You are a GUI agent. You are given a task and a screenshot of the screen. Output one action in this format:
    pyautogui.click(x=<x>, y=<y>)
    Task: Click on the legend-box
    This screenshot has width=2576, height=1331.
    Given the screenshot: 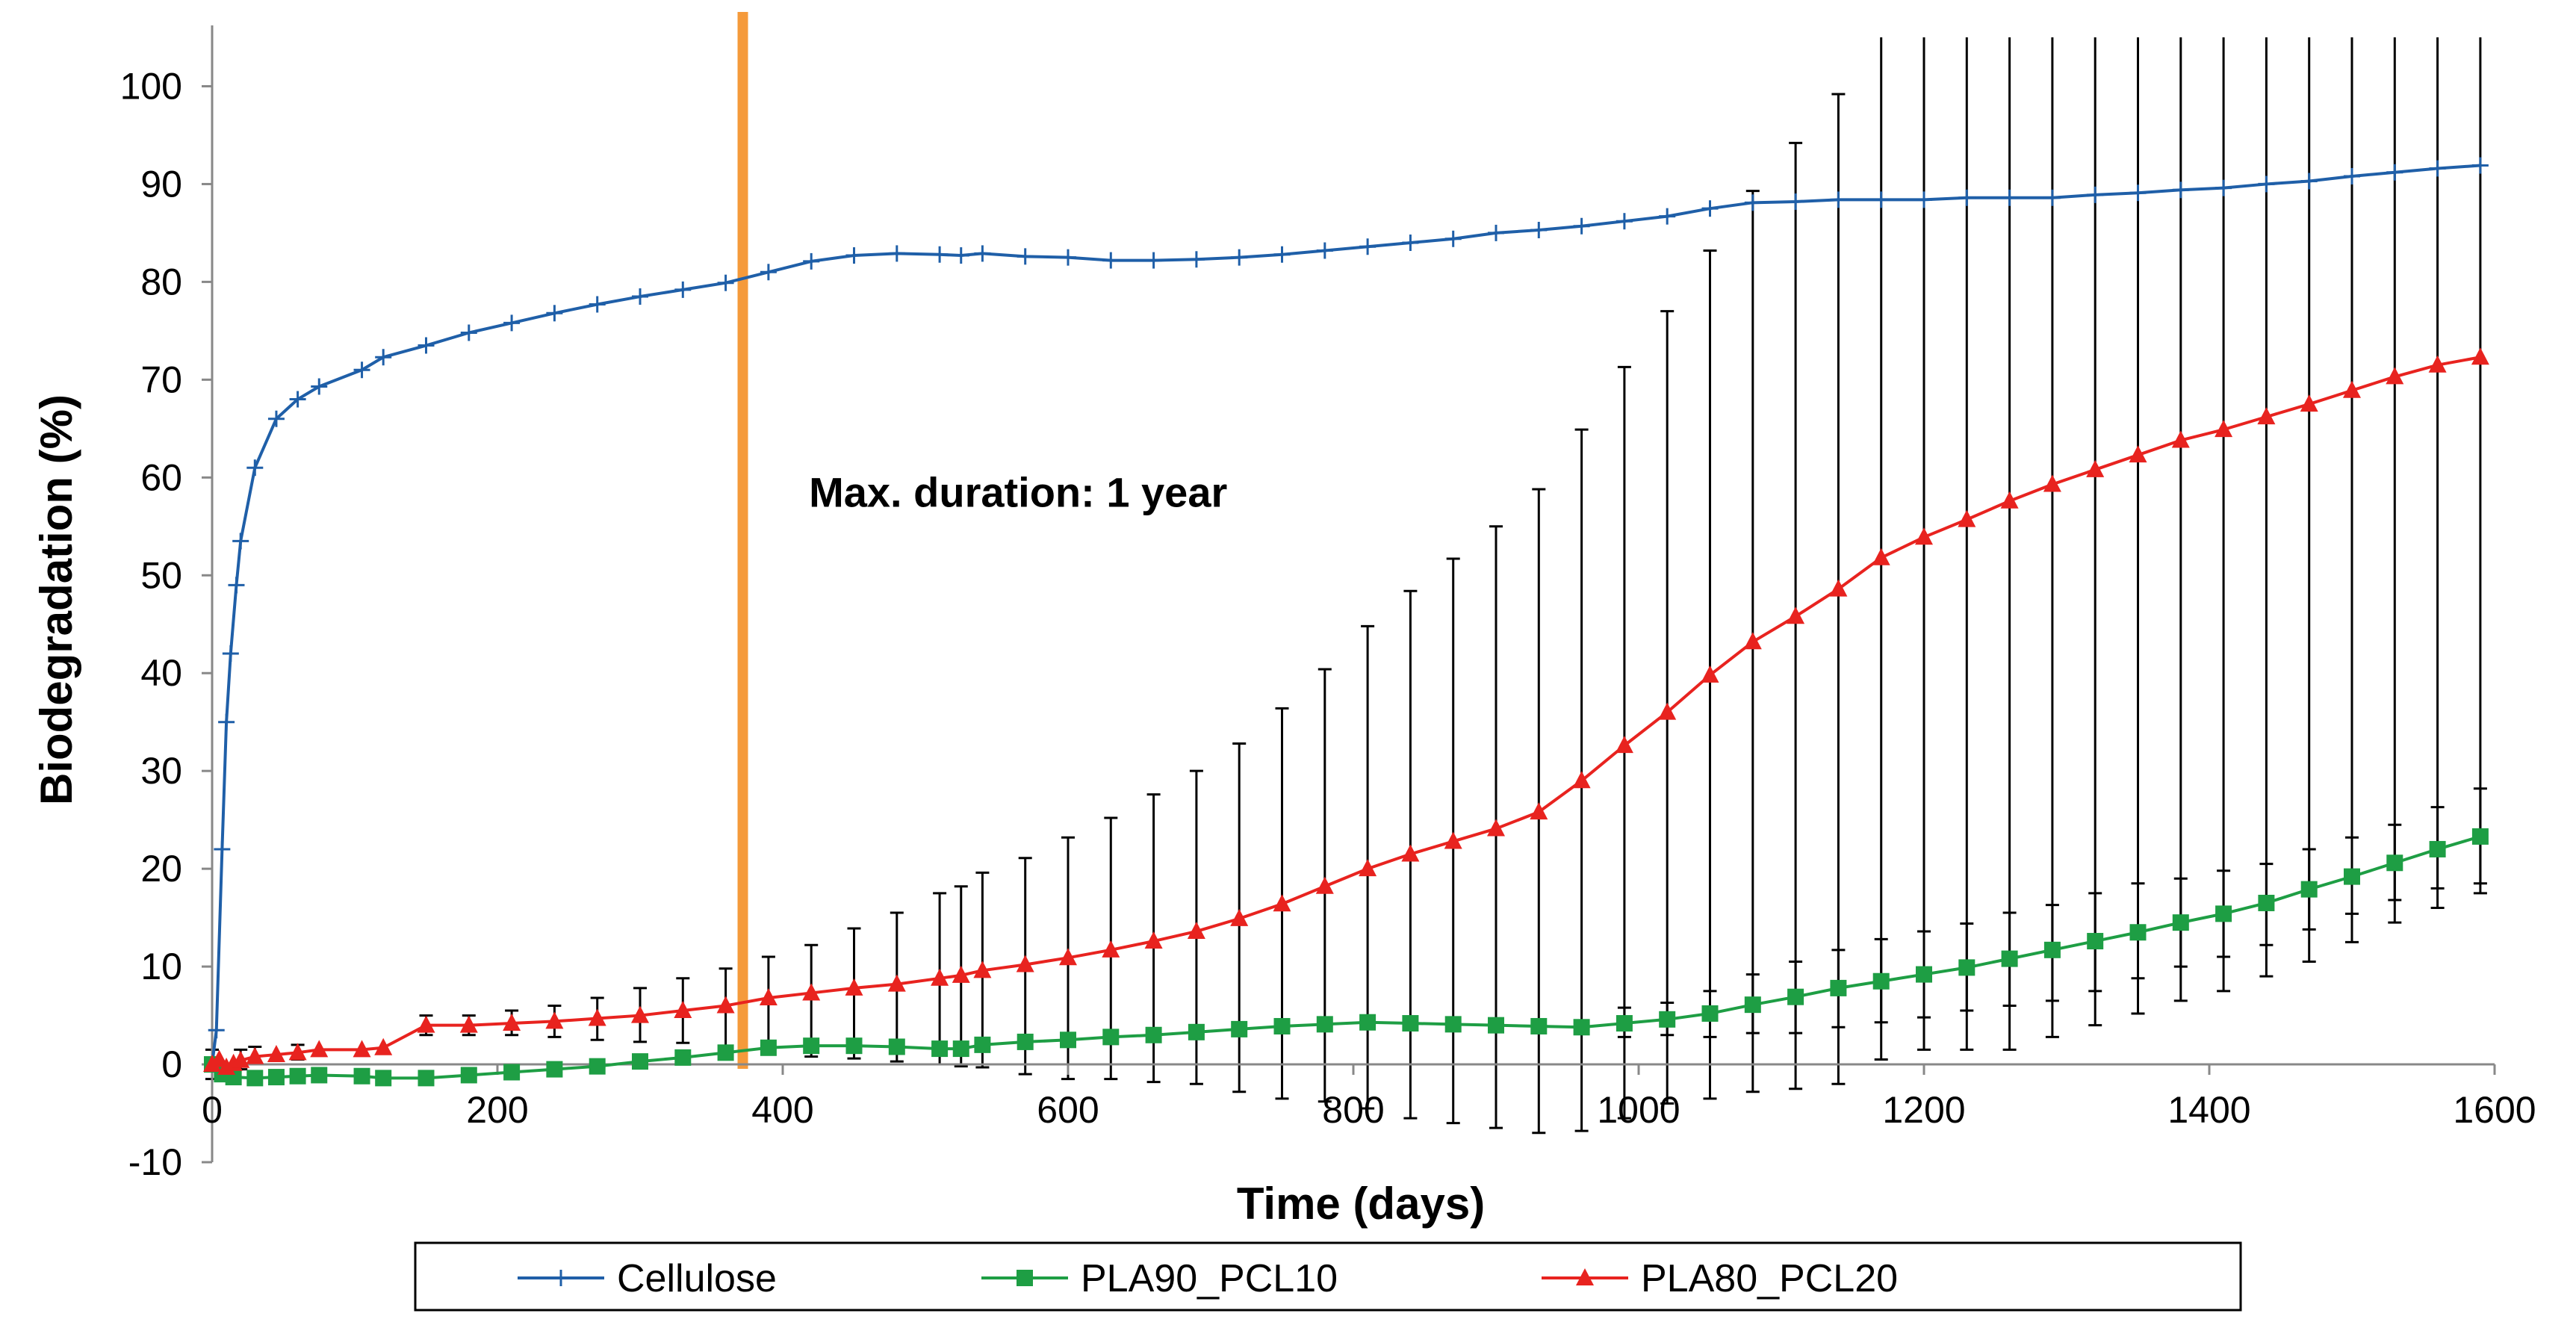 What is the action you would take?
    pyautogui.click(x=1328, y=1276)
    